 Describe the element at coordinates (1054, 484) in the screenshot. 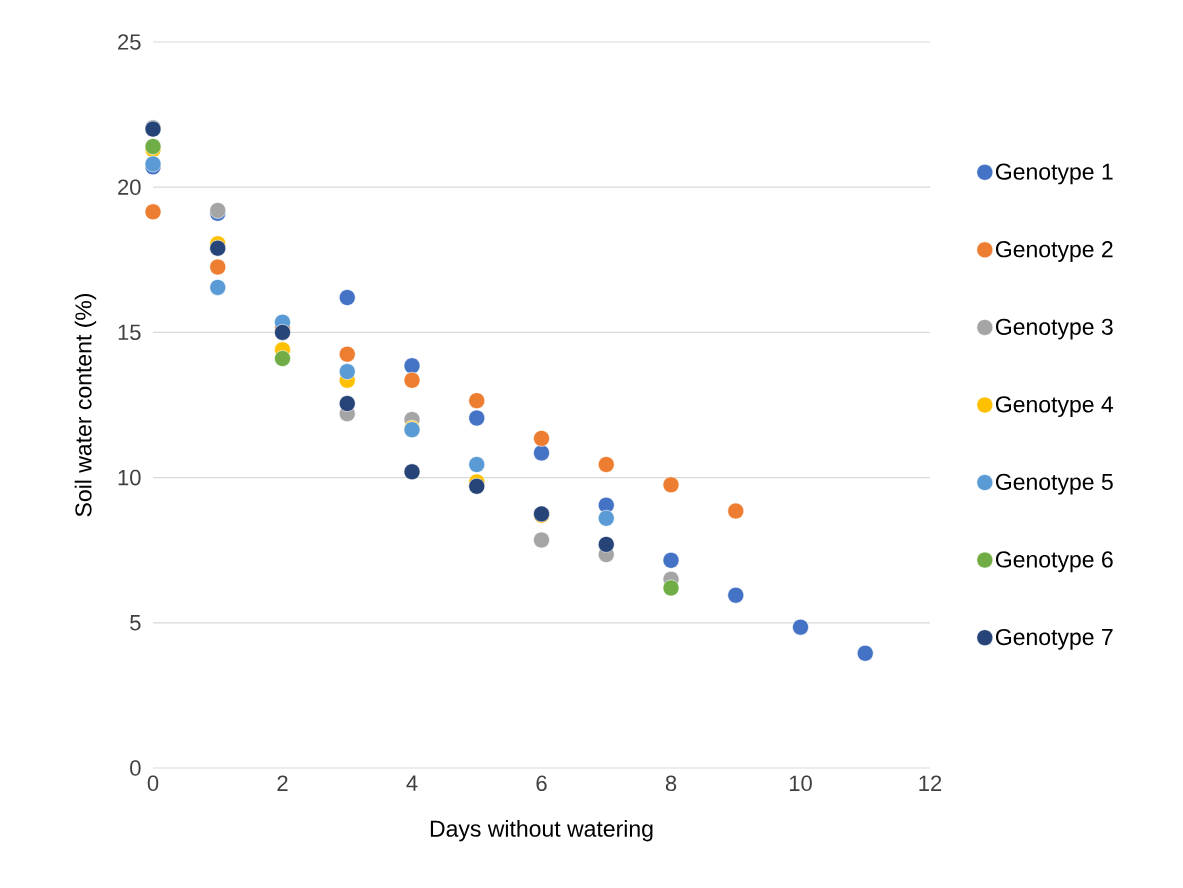

I see `legend-label: Genotype 5` at that location.